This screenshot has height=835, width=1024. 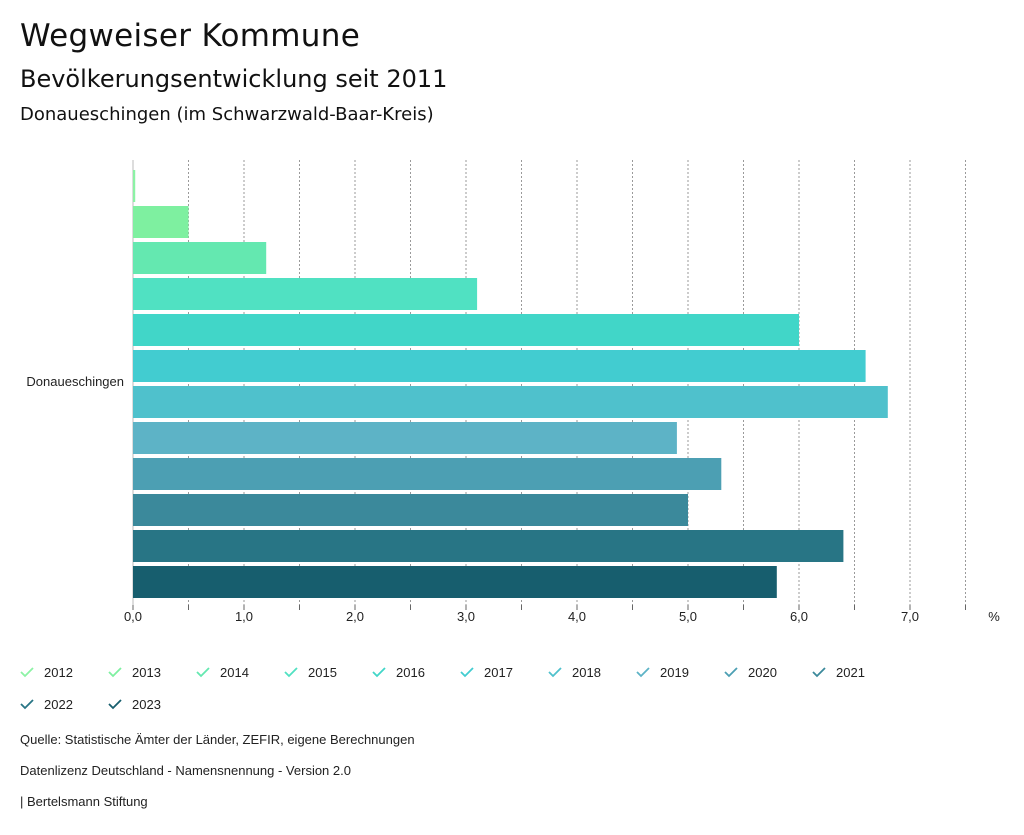 I want to click on unit-label: %, so click(x=994, y=616).